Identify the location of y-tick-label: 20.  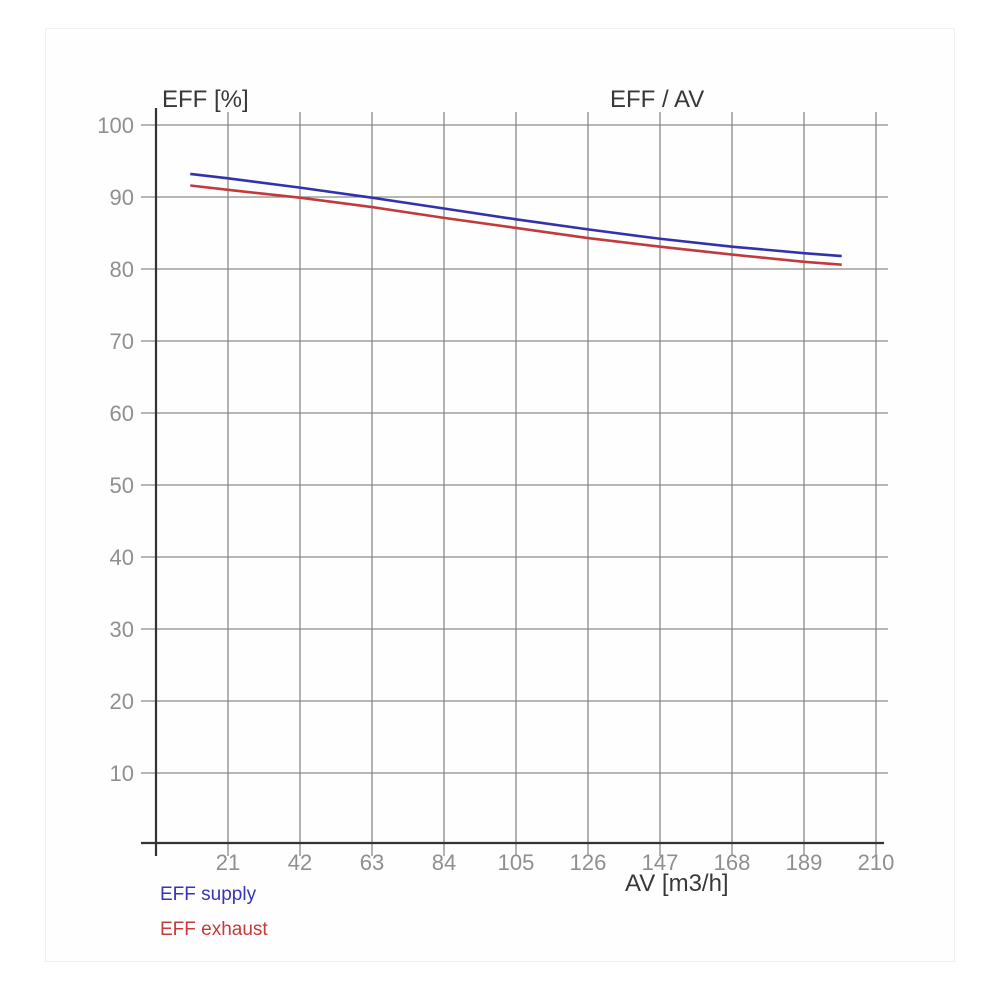
(122, 701).